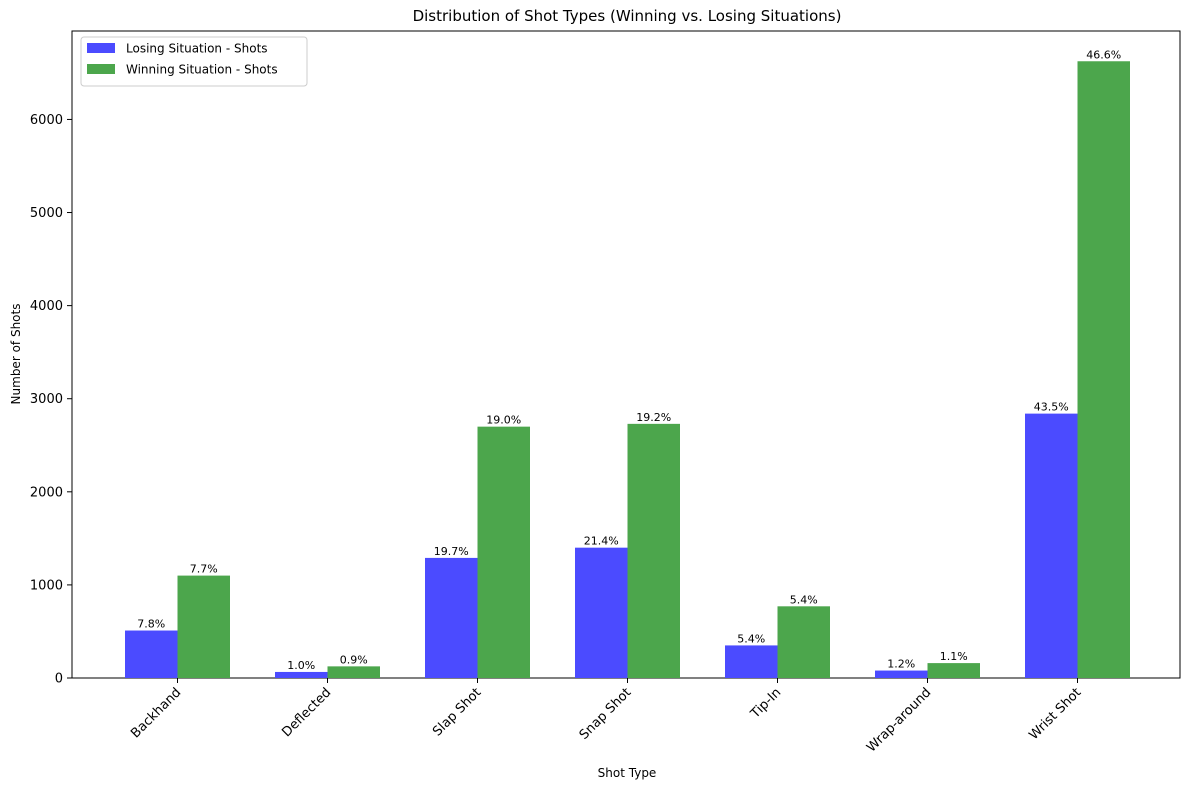 The width and height of the screenshot is (1189, 790). I want to click on y-axis-label: Number of Shots, so click(16, 354).